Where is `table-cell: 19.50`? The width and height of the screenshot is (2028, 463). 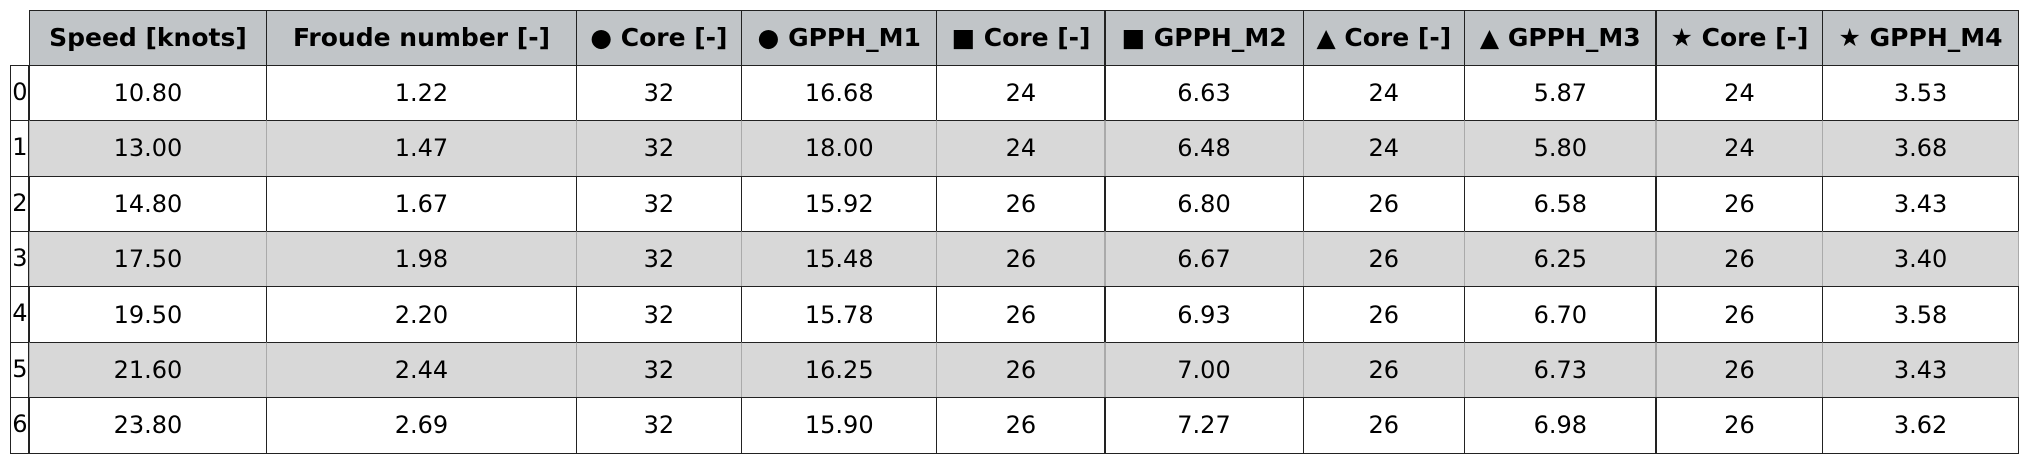 table-cell: 19.50 is located at coordinates (148, 314).